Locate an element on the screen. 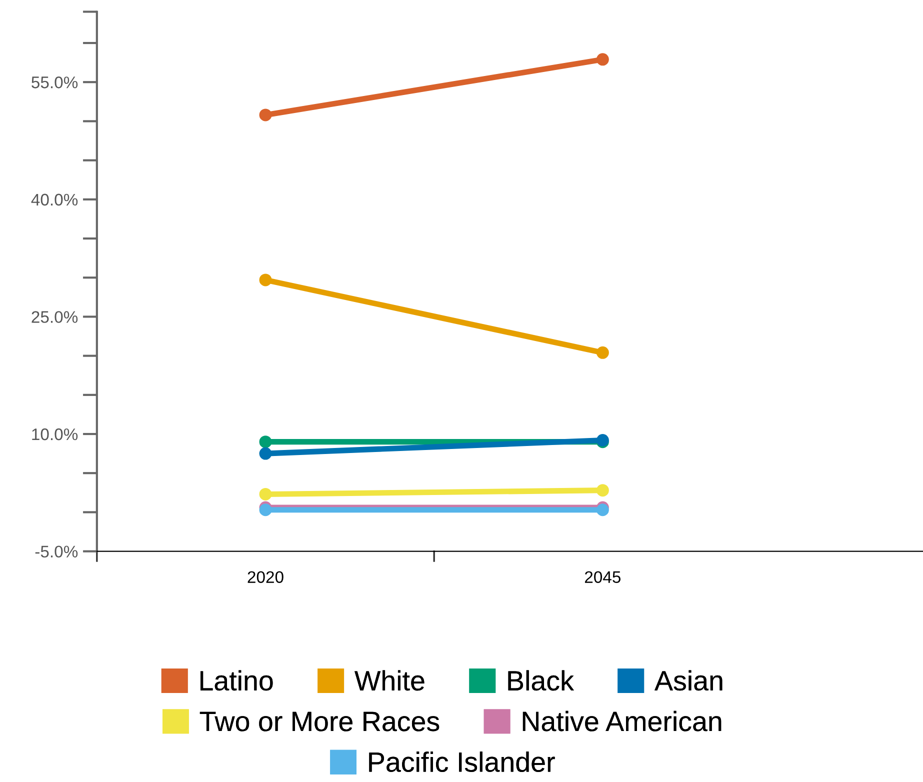 This screenshot has height=782, width=923. y-tick-label: 40.0% is located at coordinates (54, 200).